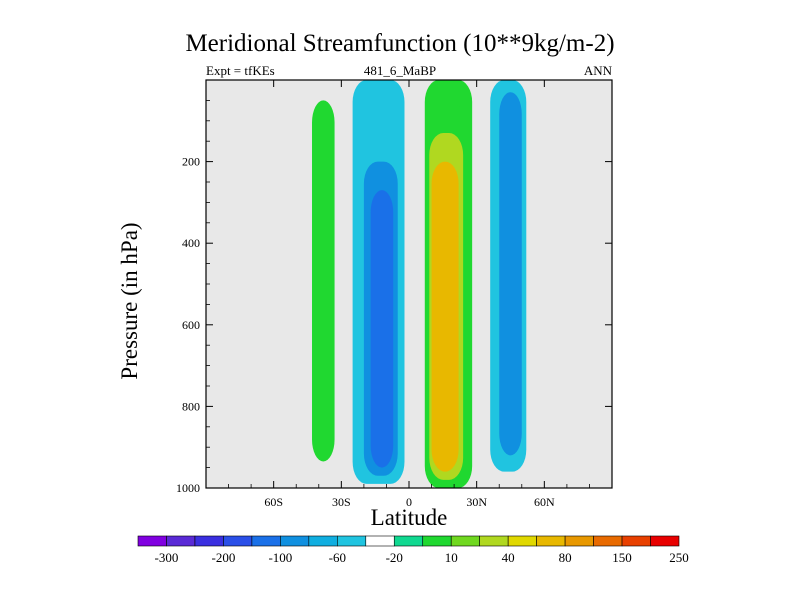 Image resolution: width=800 pixels, height=600 pixels. I want to click on colorbar-label: 150, so click(622, 557).